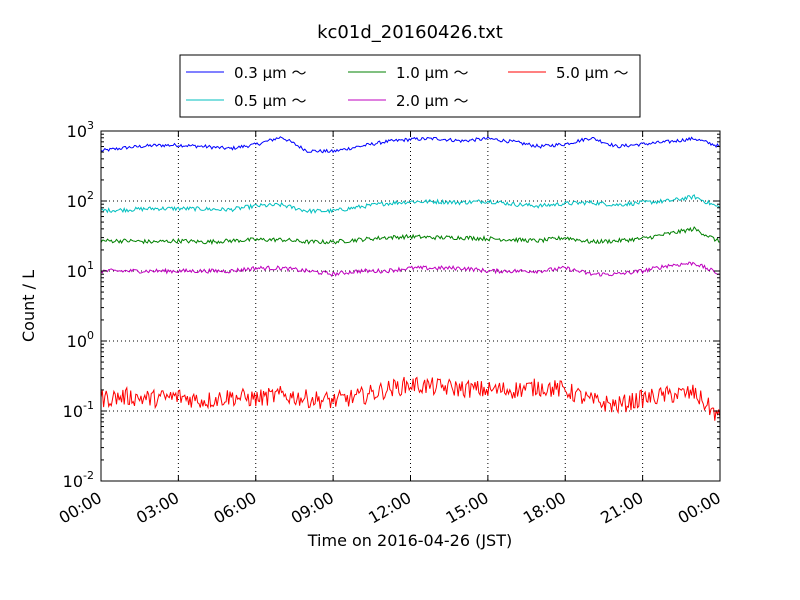 The image size is (800, 600). I want to click on legend: 0.3 μm ～ 1.0 μm ～ 5.0 μm ～ 0.5 μm ～ 2.0 μm ～, so click(410, 86).